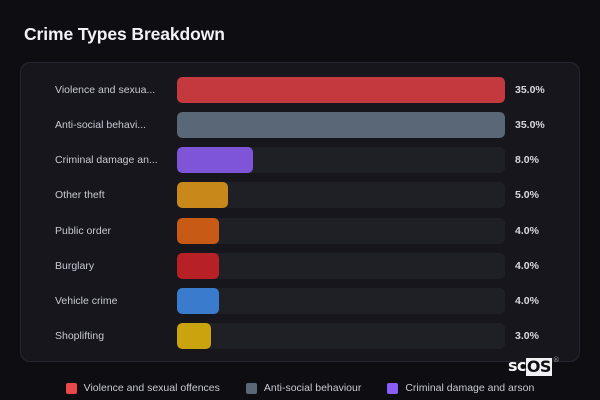 This screenshot has height=400, width=600. Describe the element at coordinates (80, 335) in the screenshot. I see `bar-category-label: Shoplifting` at that location.